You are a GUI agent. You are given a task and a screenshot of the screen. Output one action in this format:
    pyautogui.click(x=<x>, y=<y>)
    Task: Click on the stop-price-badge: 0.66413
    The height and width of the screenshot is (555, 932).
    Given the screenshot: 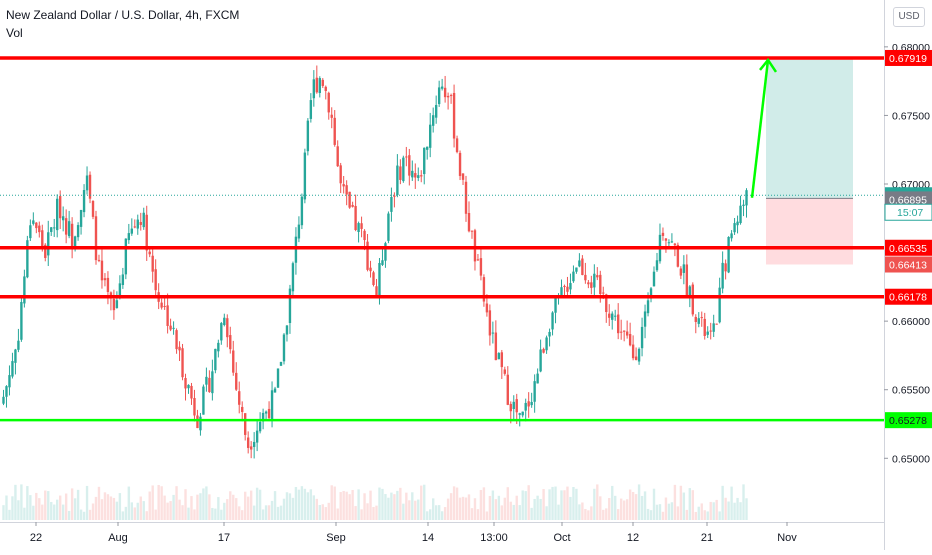 What is the action you would take?
    pyautogui.click(x=908, y=264)
    